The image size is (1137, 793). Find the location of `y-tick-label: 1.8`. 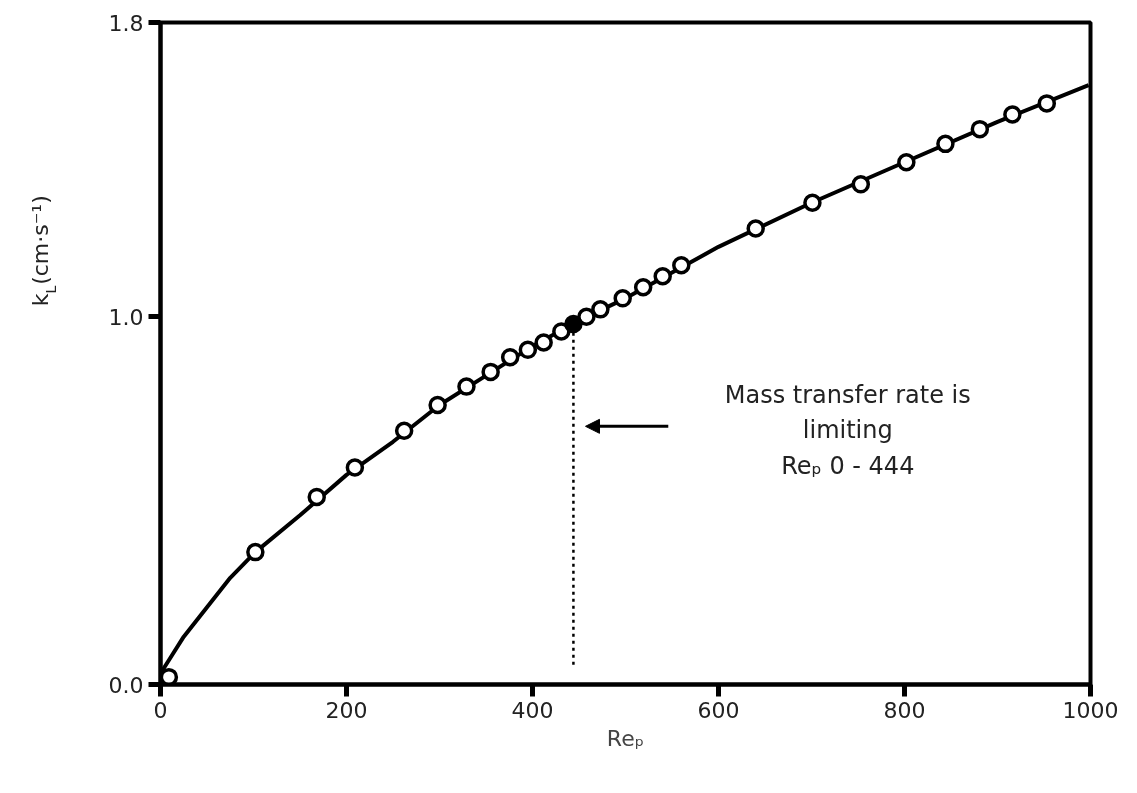

y-tick-label: 1.8 is located at coordinates (126, 23).